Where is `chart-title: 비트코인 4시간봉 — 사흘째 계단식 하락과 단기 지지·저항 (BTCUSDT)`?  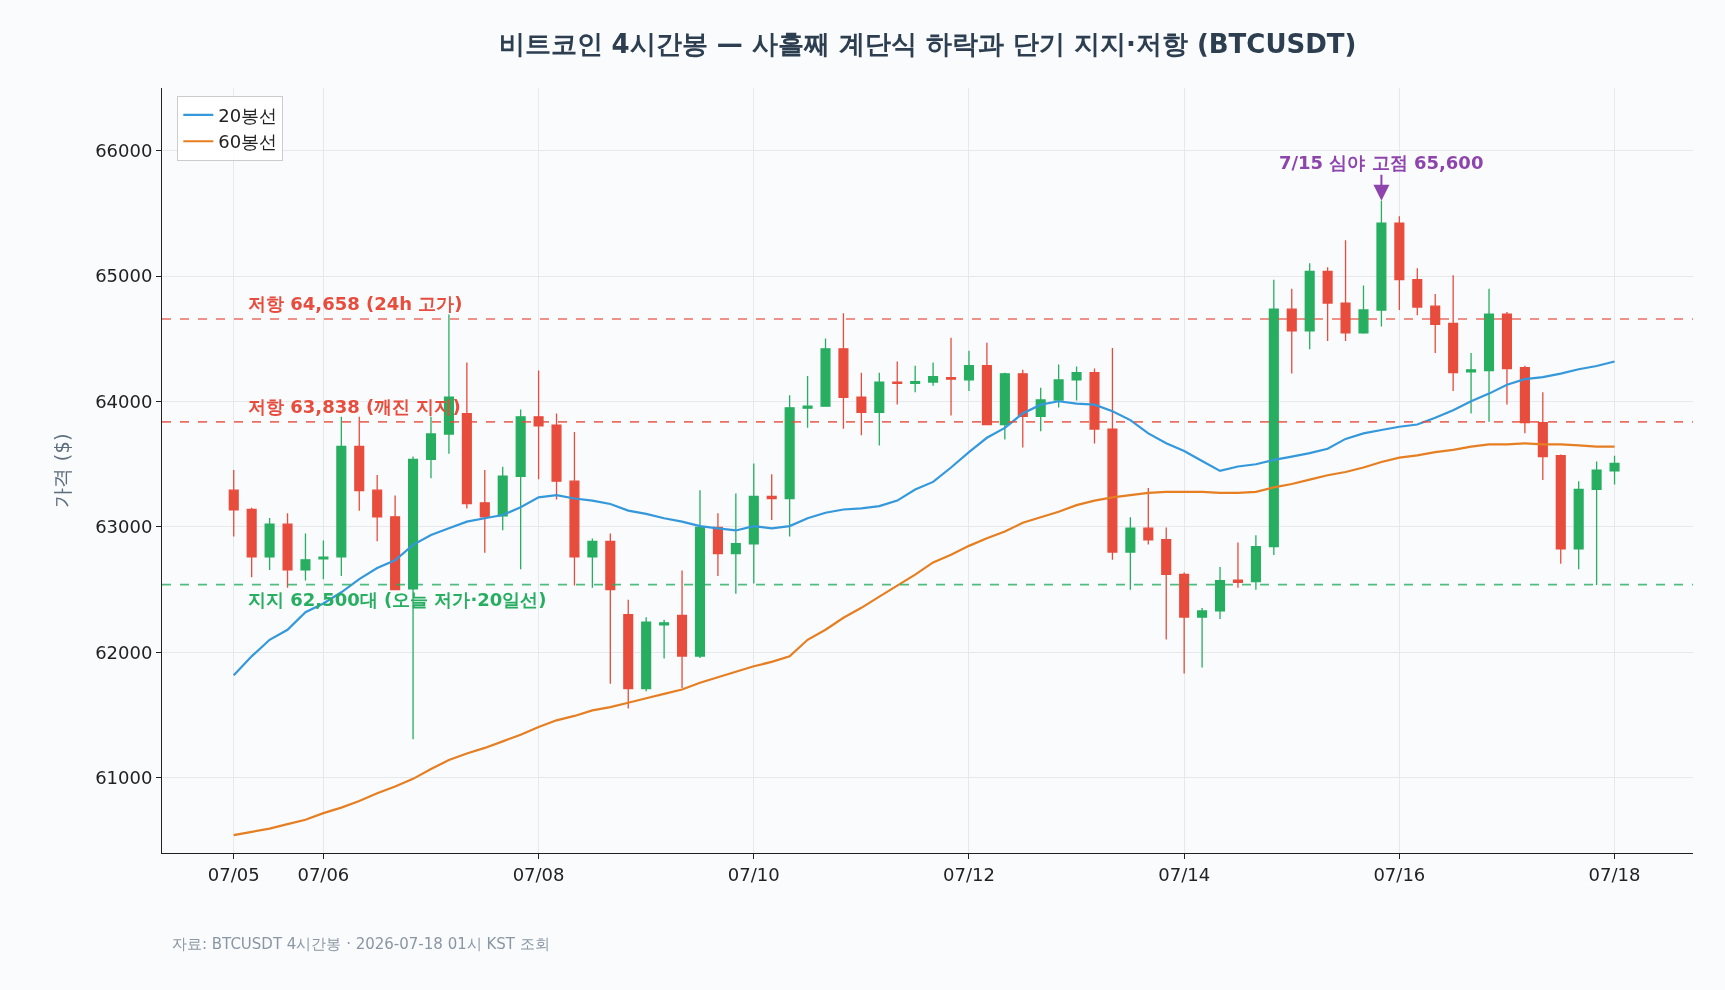 chart-title: 비트코인 4시간봉 — 사흘째 계단식 하락과 단기 지지·저항 (BTCUSDT) is located at coordinates (927, 43).